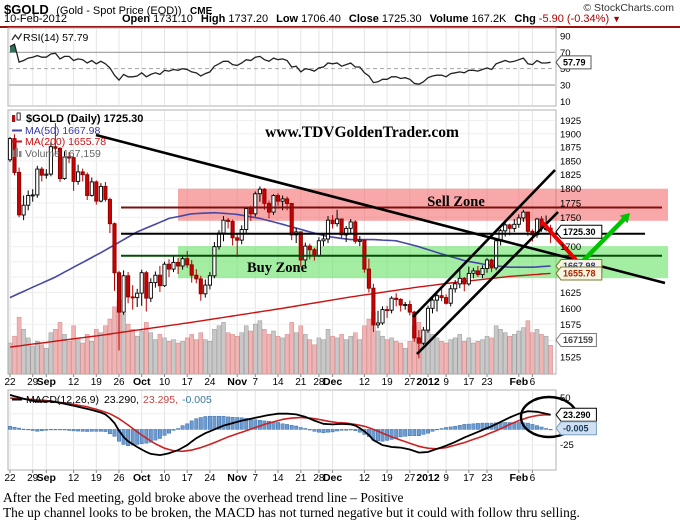 Image resolution: width=680 pixels, height=531 pixels. What do you see at coordinates (237, 478) in the screenshot?
I see `date-tick-label: Nov` at bounding box center [237, 478].